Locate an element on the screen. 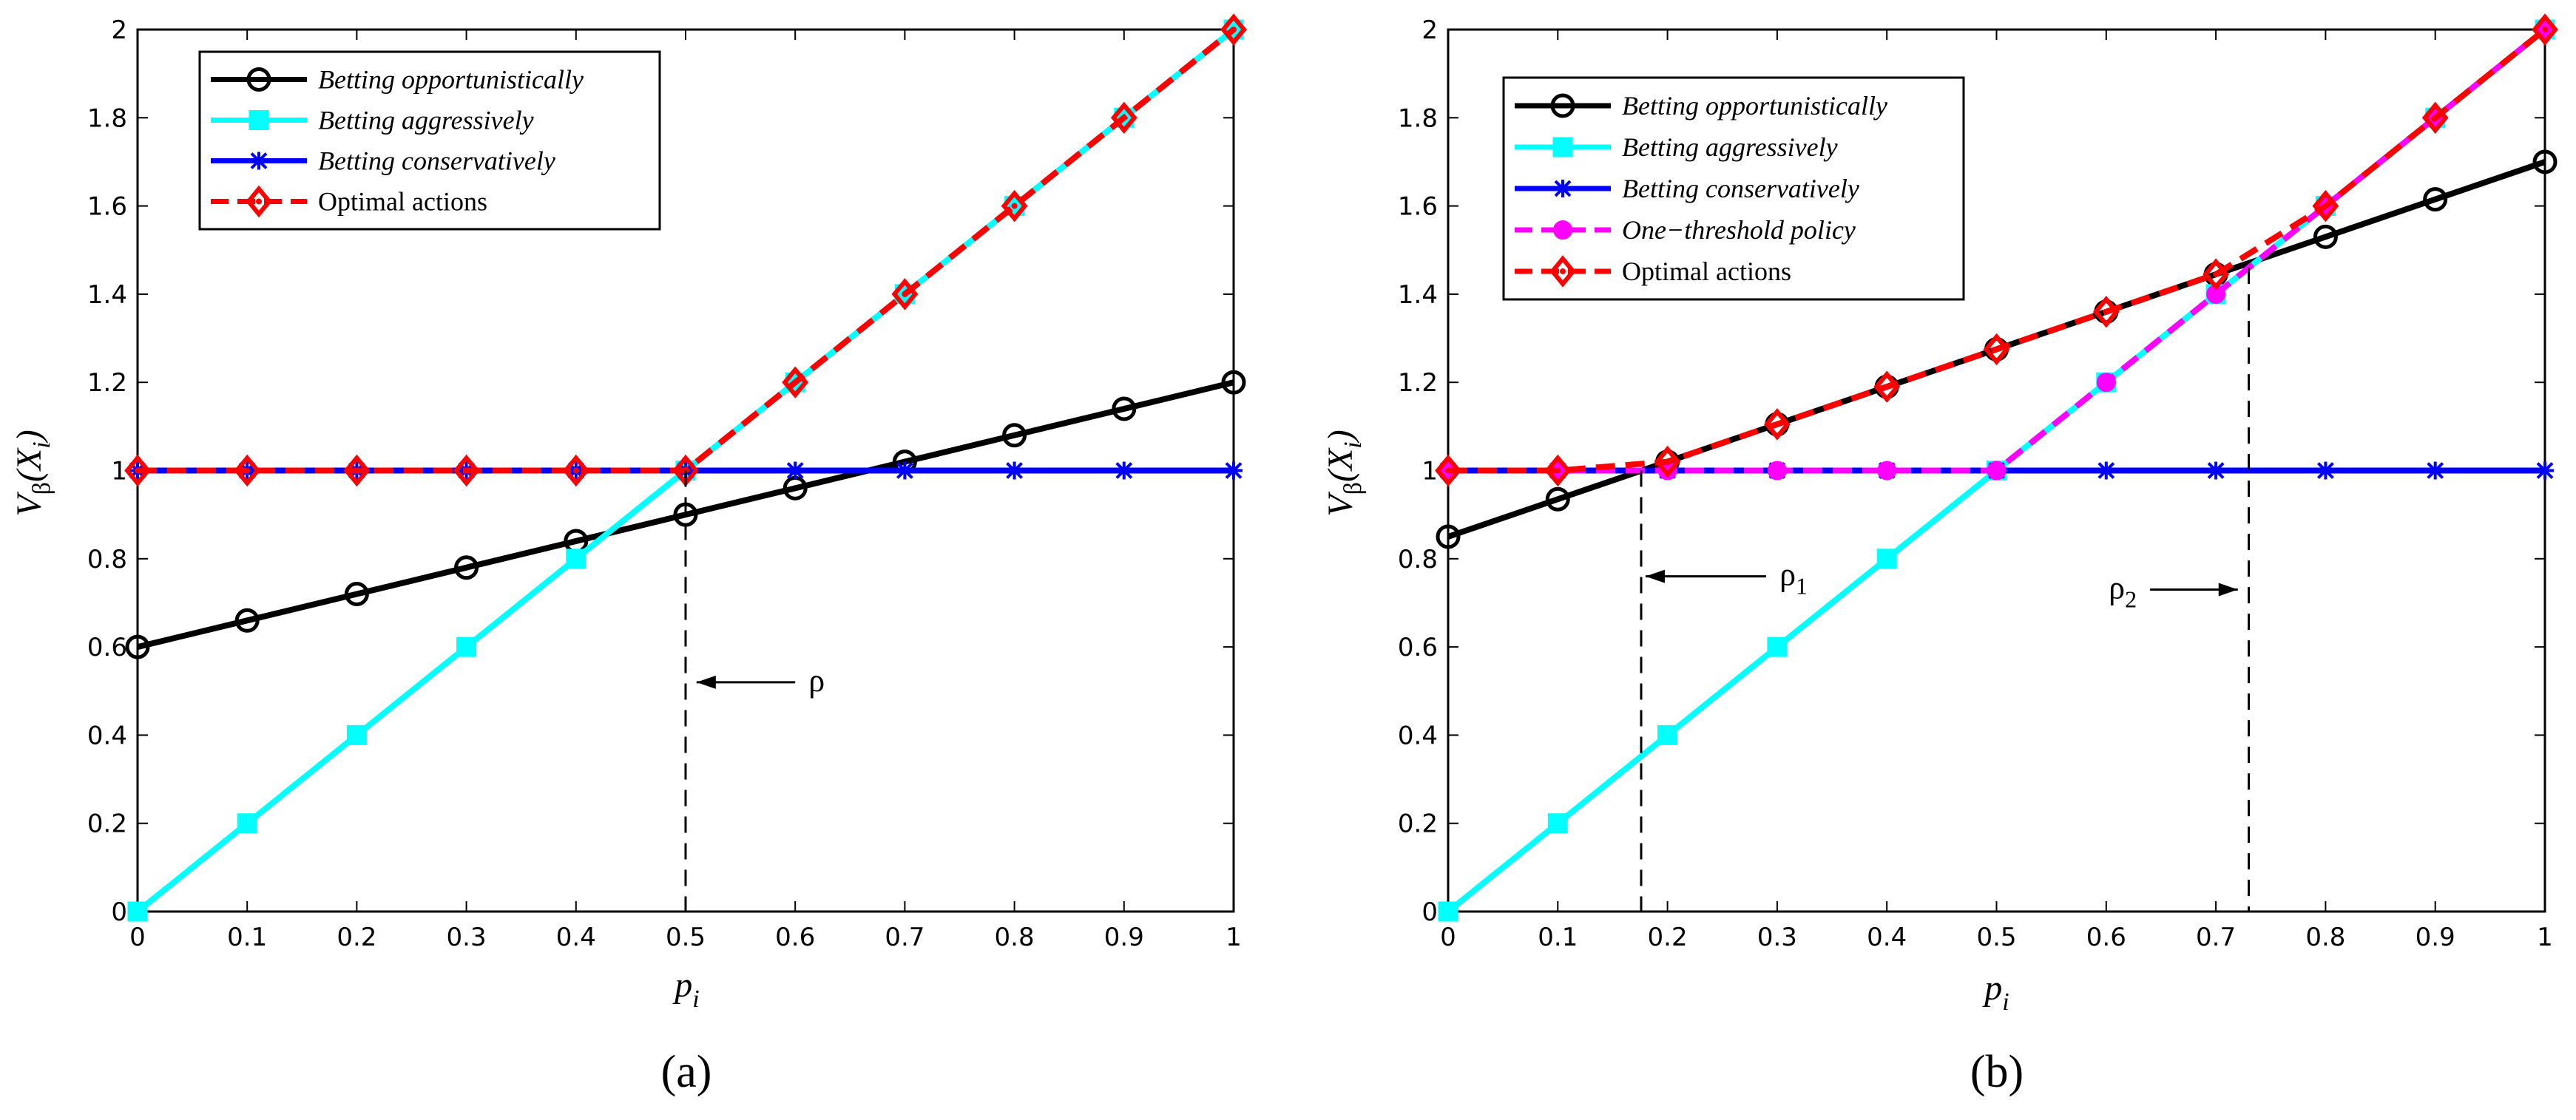  panel-caption: (a) is located at coordinates (686, 1072).